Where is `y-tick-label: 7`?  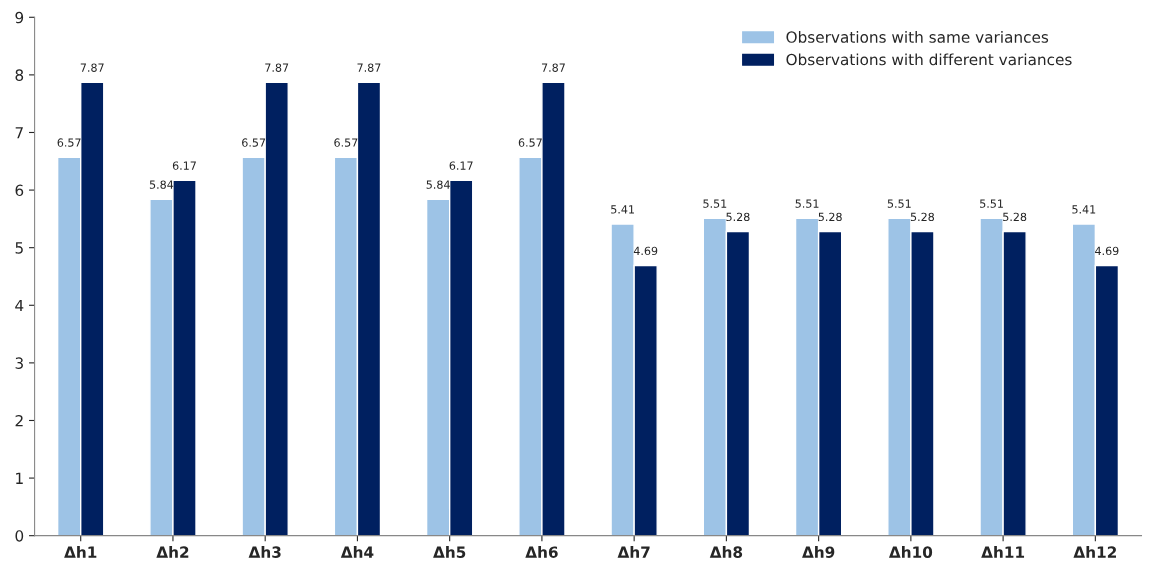
y-tick-label: 7 is located at coordinates (19, 133).